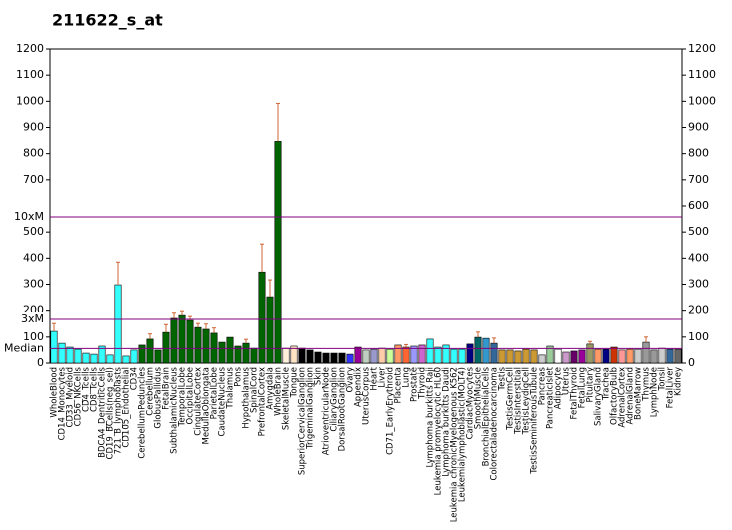  What do you see at coordinates (383, 377) in the screenshot?
I see `x-tick-label: Liver` at bounding box center [383, 377].